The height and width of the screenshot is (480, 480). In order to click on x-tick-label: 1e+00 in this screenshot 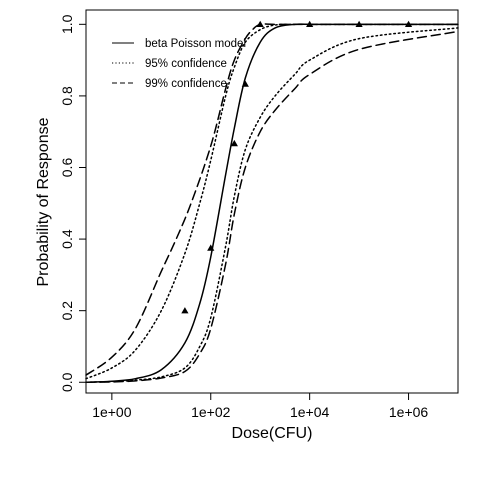, I will do `click(112, 412)`.